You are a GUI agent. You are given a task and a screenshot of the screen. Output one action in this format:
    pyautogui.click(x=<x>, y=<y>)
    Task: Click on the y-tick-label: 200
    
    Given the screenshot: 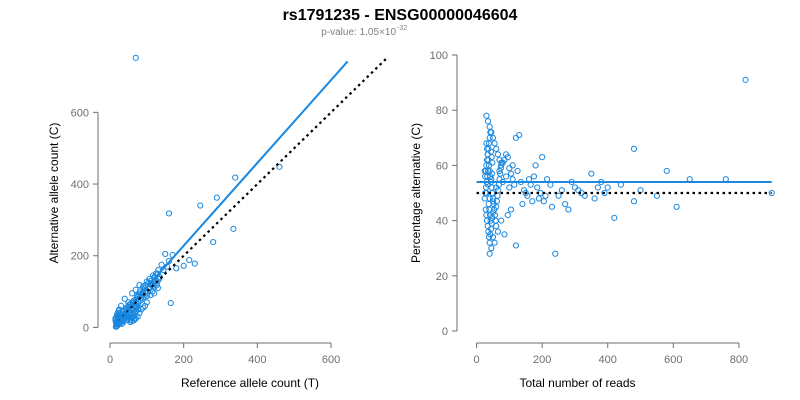 What is the action you would take?
    pyautogui.click(x=80, y=257)
    